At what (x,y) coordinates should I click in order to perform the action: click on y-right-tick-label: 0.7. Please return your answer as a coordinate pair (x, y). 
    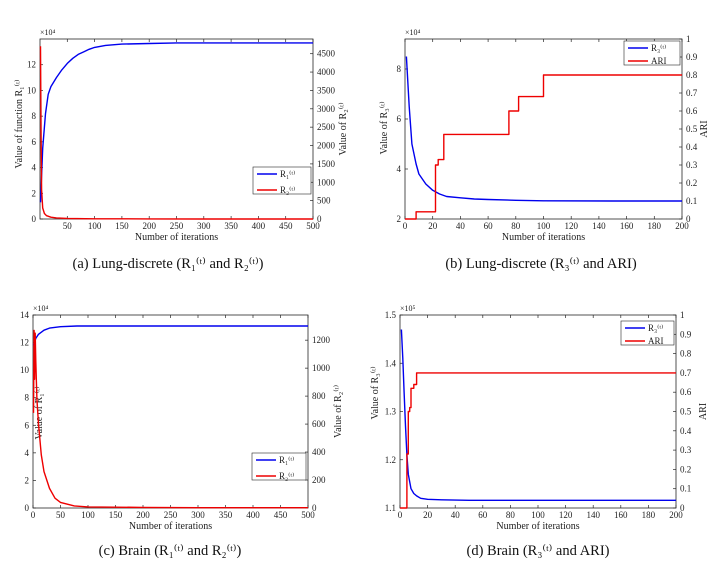
    Looking at the image, I should click on (686, 373).